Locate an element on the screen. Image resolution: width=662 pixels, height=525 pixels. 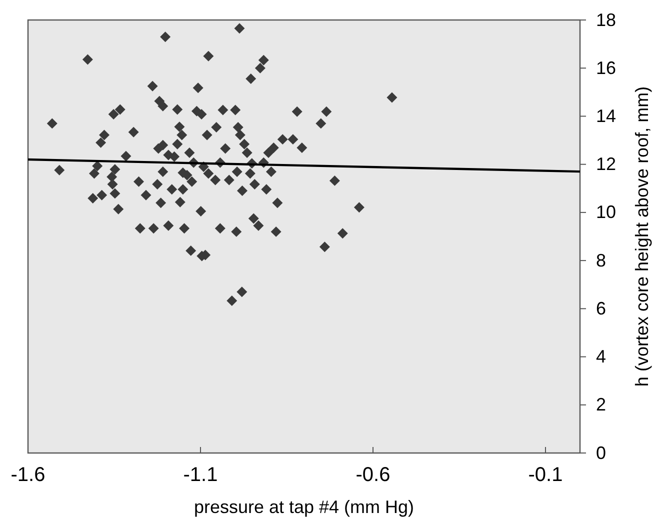
y-tick-label: 14 is located at coordinates (606, 116).